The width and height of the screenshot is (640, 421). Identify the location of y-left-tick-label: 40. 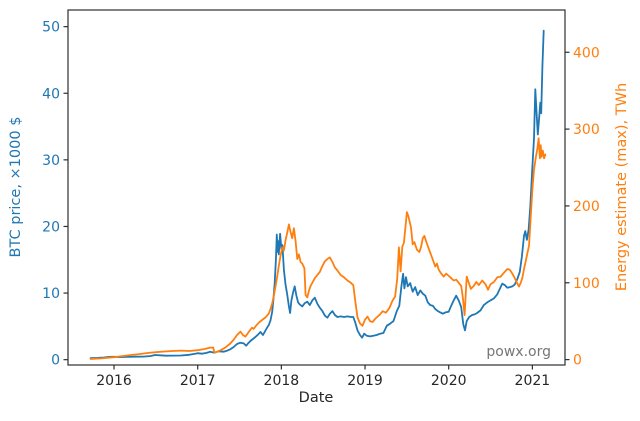
(51, 94).